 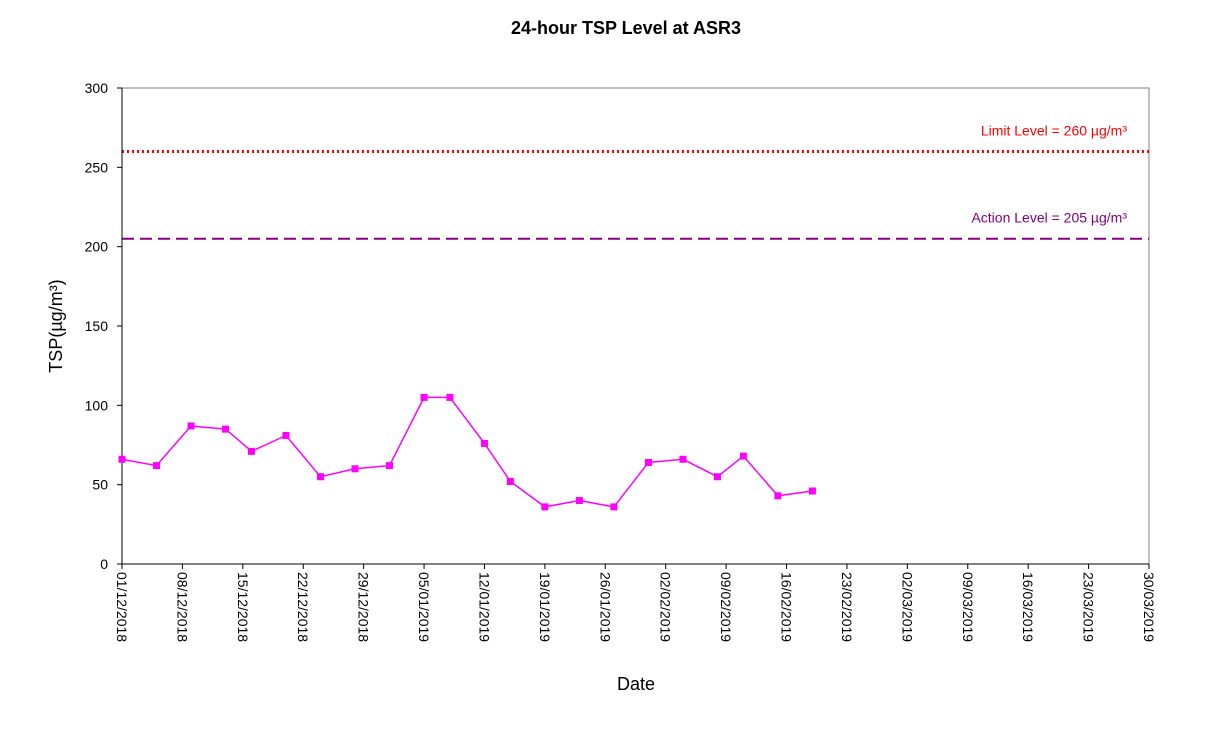 What do you see at coordinates (424, 607) in the screenshot?
I see `x-tick-label: 05/01/2019` at bounding box center [424, 607].